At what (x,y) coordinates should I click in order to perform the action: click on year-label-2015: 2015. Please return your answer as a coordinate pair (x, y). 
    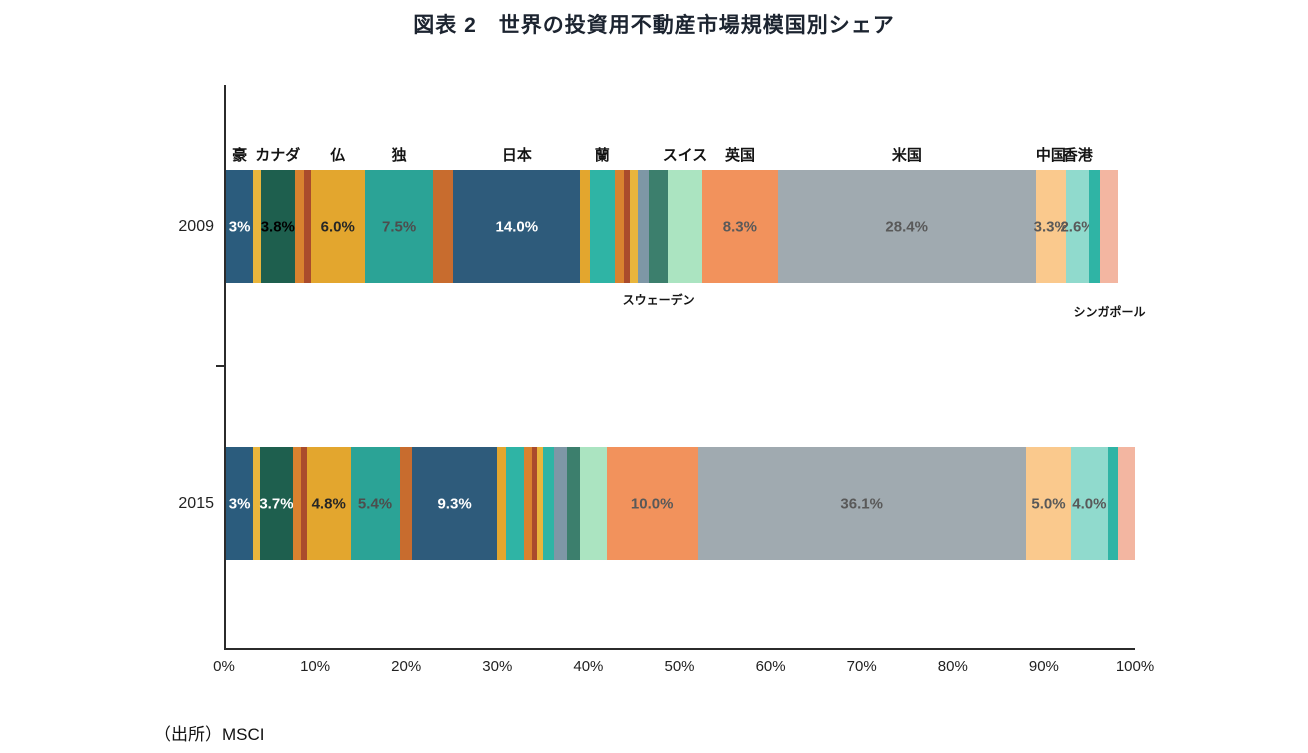
    Looking at the image, I should click on (196, 503).